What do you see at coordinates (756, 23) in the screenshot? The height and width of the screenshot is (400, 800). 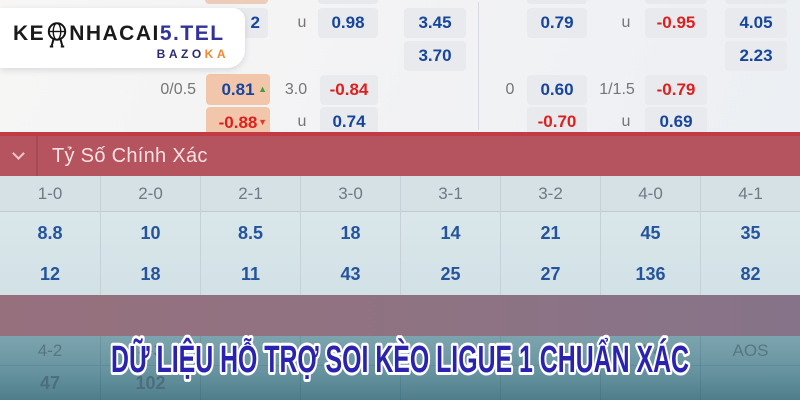 I see `odds-cell-1x2: 4.05` at bounding box center [756, 23].